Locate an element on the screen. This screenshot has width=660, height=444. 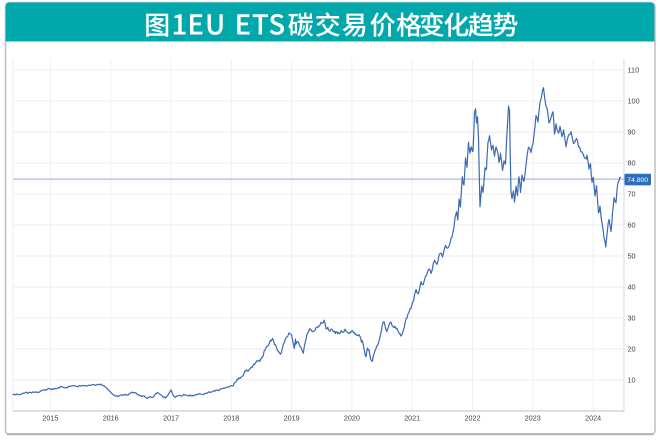
svg-text: 2021 is located at coordinates (412, 418).